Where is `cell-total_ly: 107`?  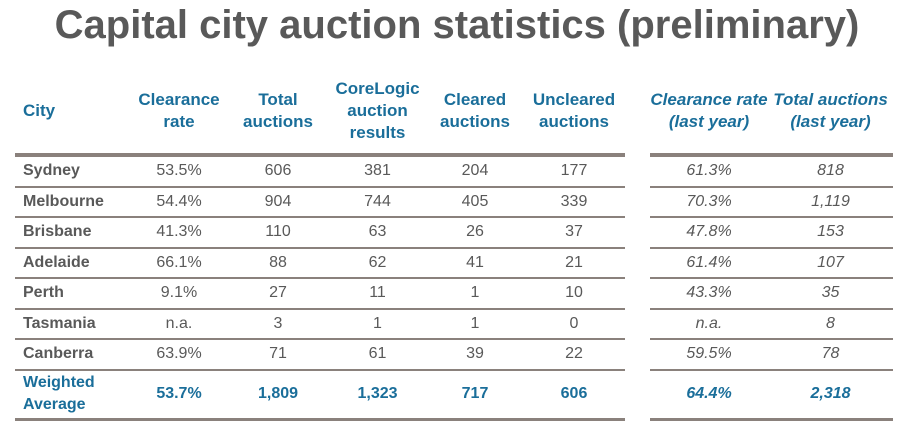 cell-total_ly: 107 is located at coordinates (830, 263).